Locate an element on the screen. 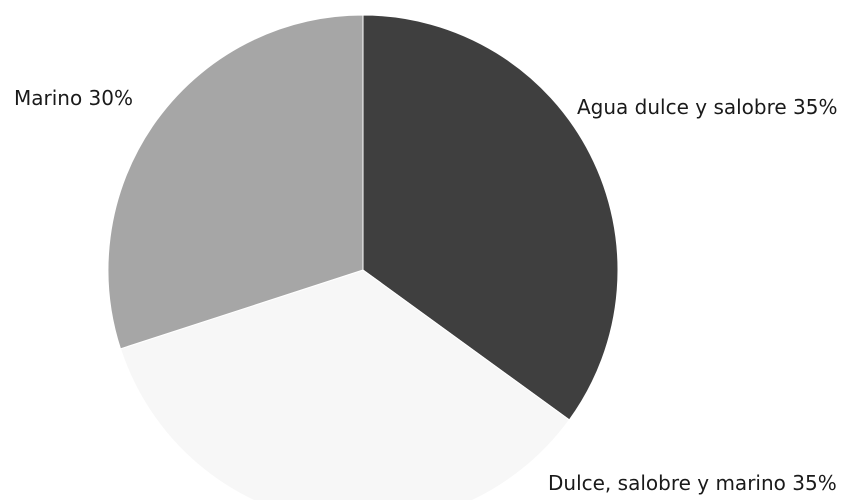  slice-label-dulce-salobre-y-marino: Dulce, salobre y marino 35% is located at coordinates (692, 483).